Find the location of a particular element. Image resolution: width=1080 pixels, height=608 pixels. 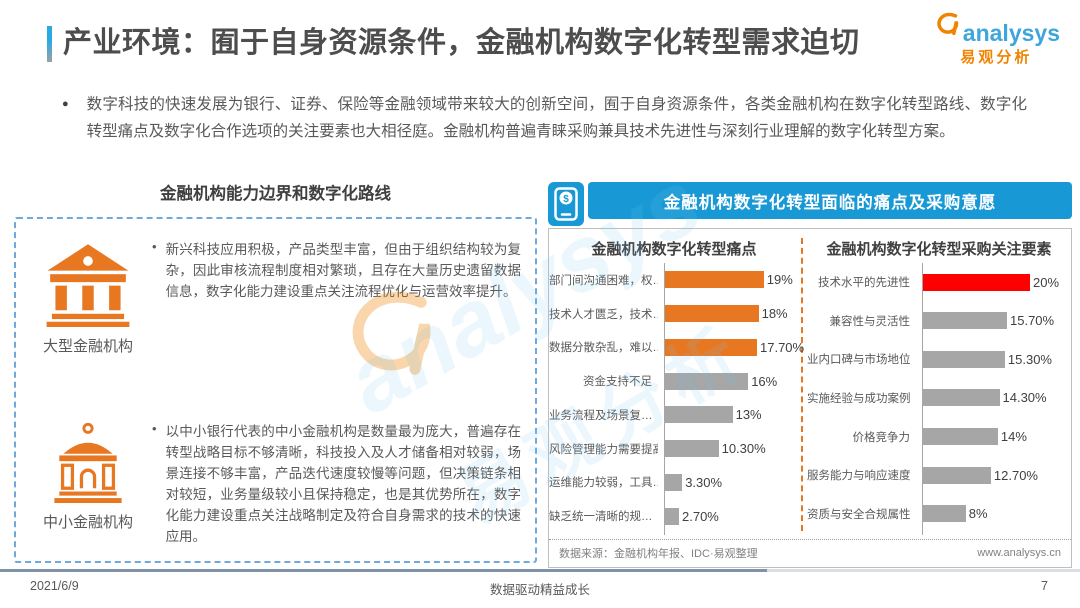

chart-row: 运维能力较弱，工具… 3.30% is located at coordinates (674, 482).